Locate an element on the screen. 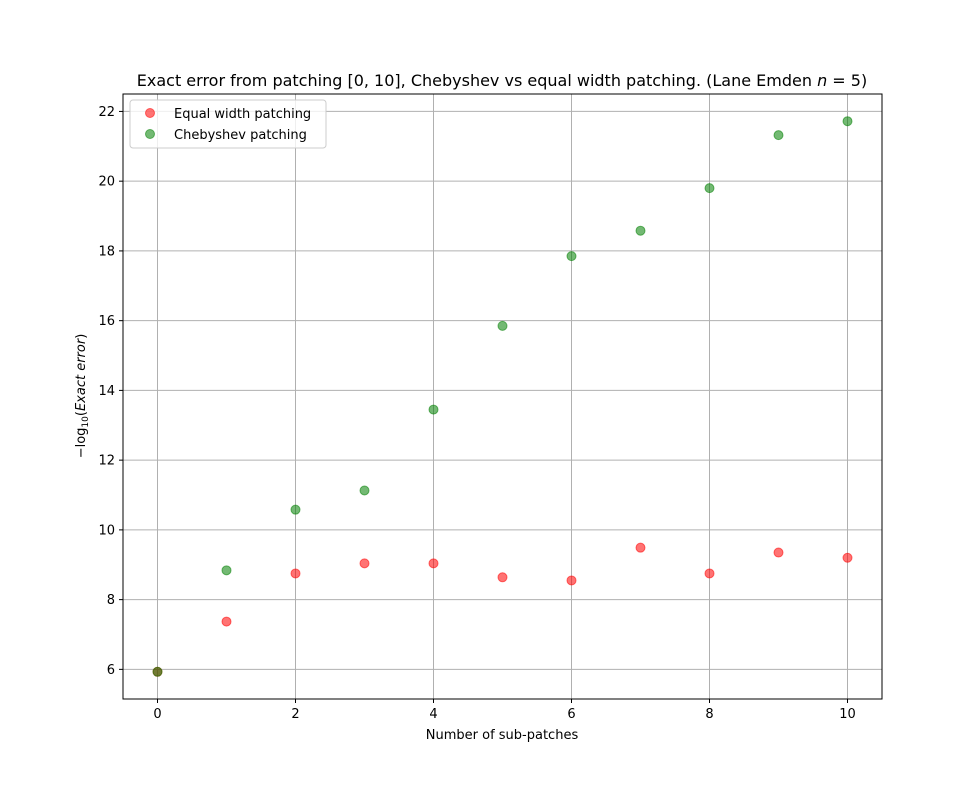 Image resolution: width=980 pixels, height=785 pixels. legend: Equal width patching Chebyshev patching is located at coordinates (228, 124).